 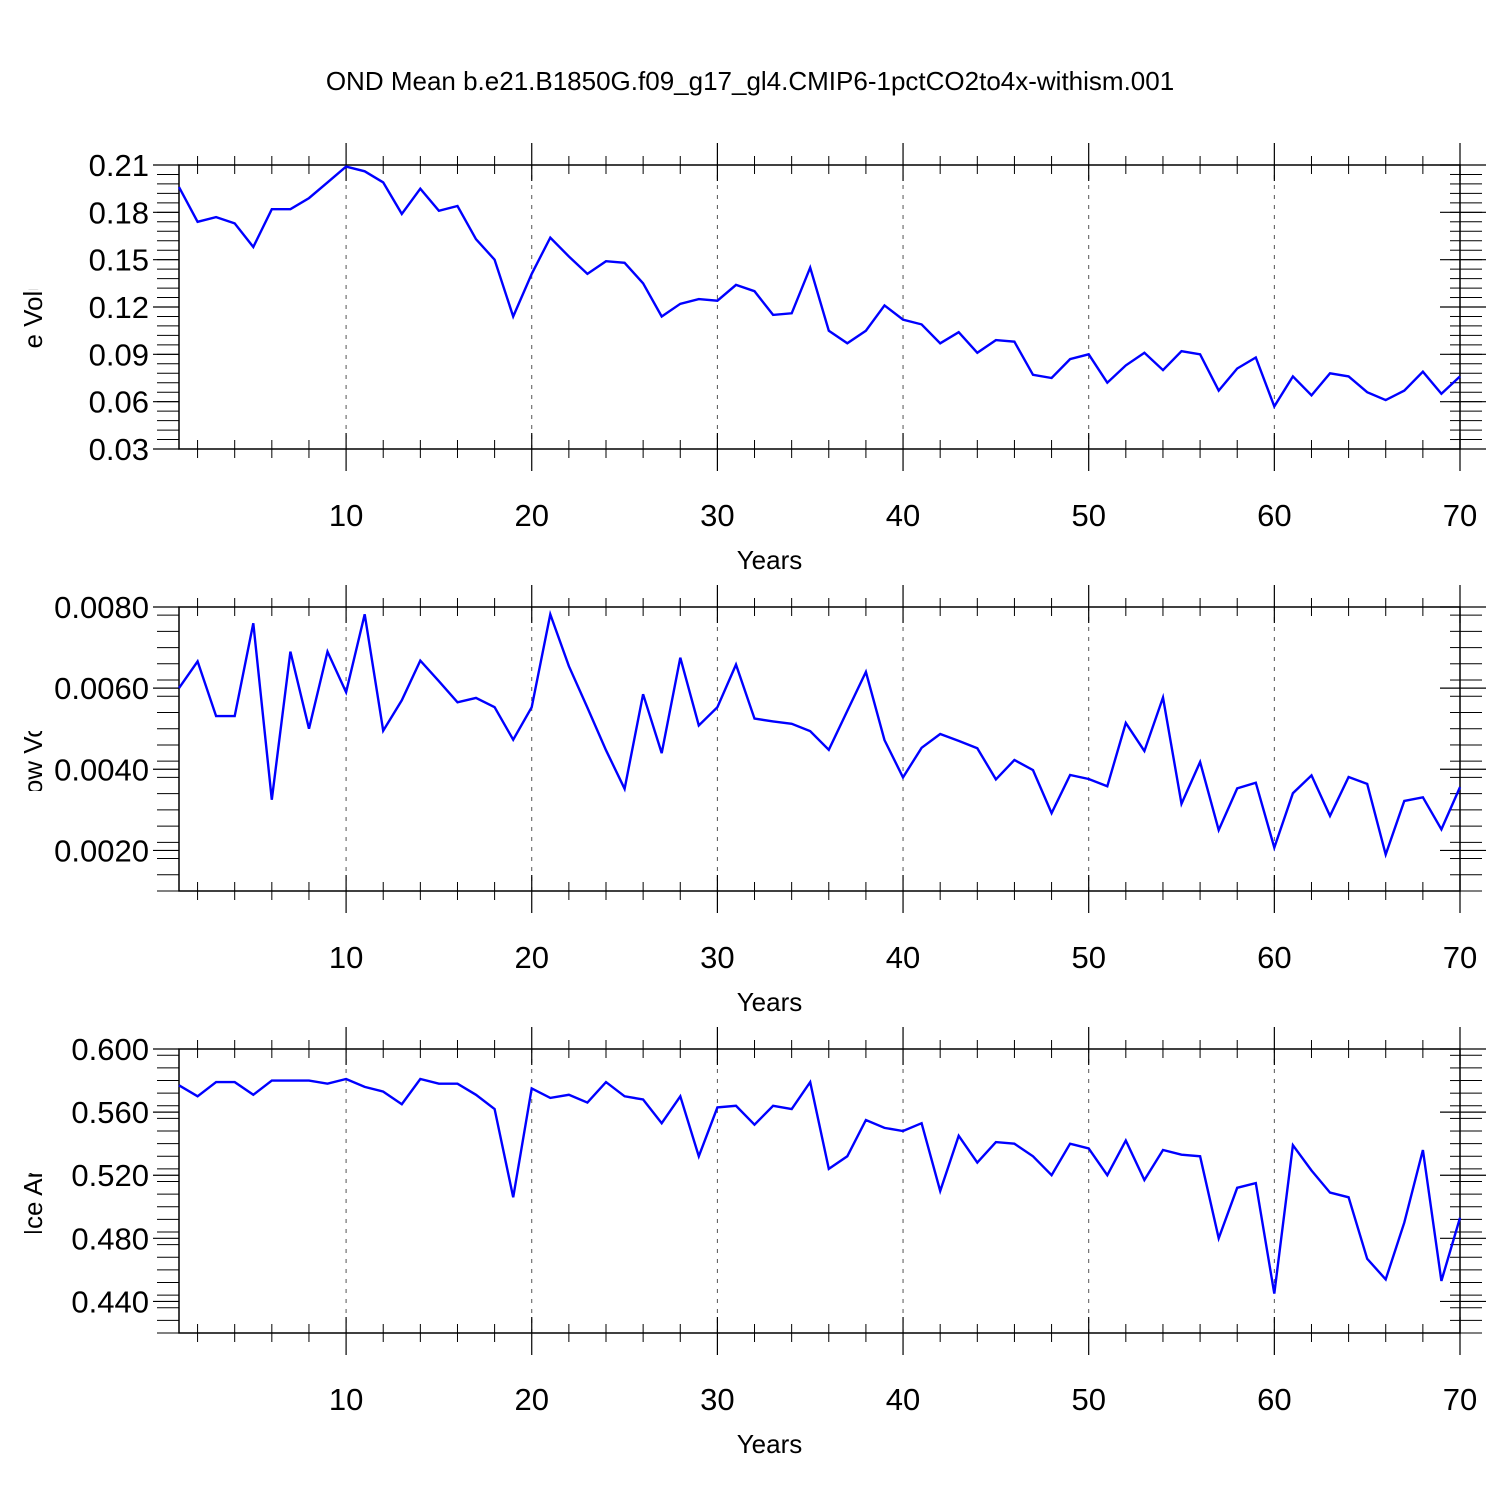 What do you see at coordinates (101, 607) in the screenshot?
I see `y-tick-label: 0.0080` at bounding box center [101, 607].